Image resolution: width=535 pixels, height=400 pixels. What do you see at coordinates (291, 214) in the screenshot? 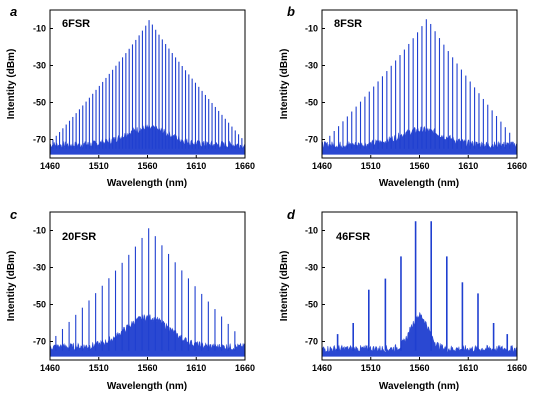
I see `panel-letter: d` at bounding box center [291, 214].